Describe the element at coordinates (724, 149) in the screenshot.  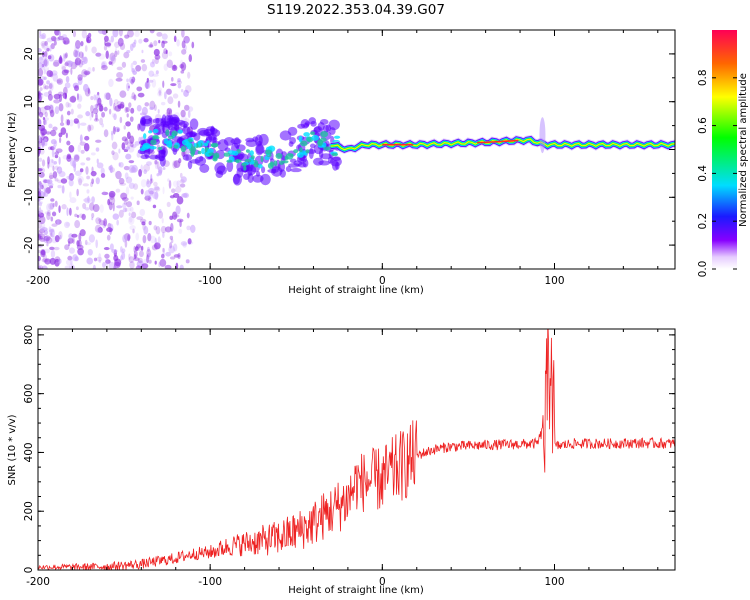
I see `colorbar-gradient` at that location.